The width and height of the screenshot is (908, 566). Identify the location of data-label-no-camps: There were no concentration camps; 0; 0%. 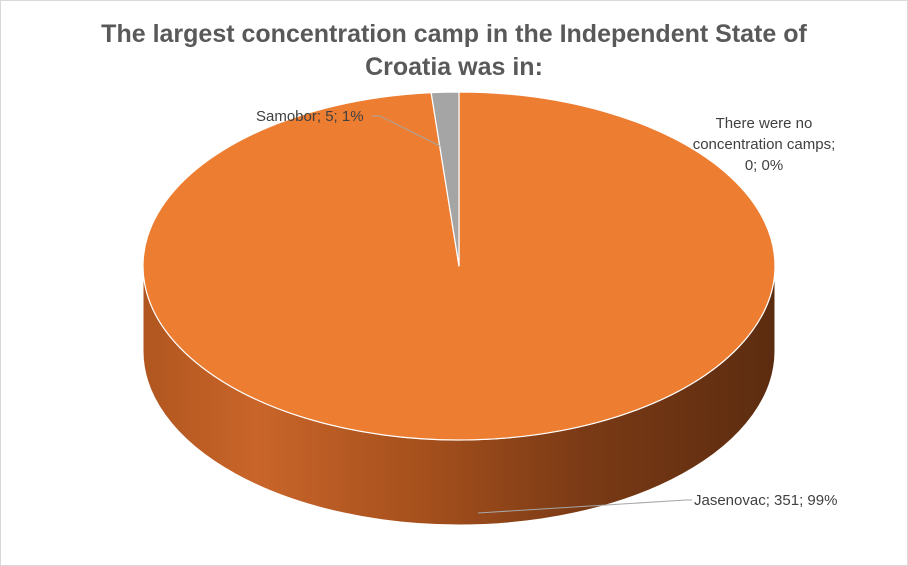
(764, 144).